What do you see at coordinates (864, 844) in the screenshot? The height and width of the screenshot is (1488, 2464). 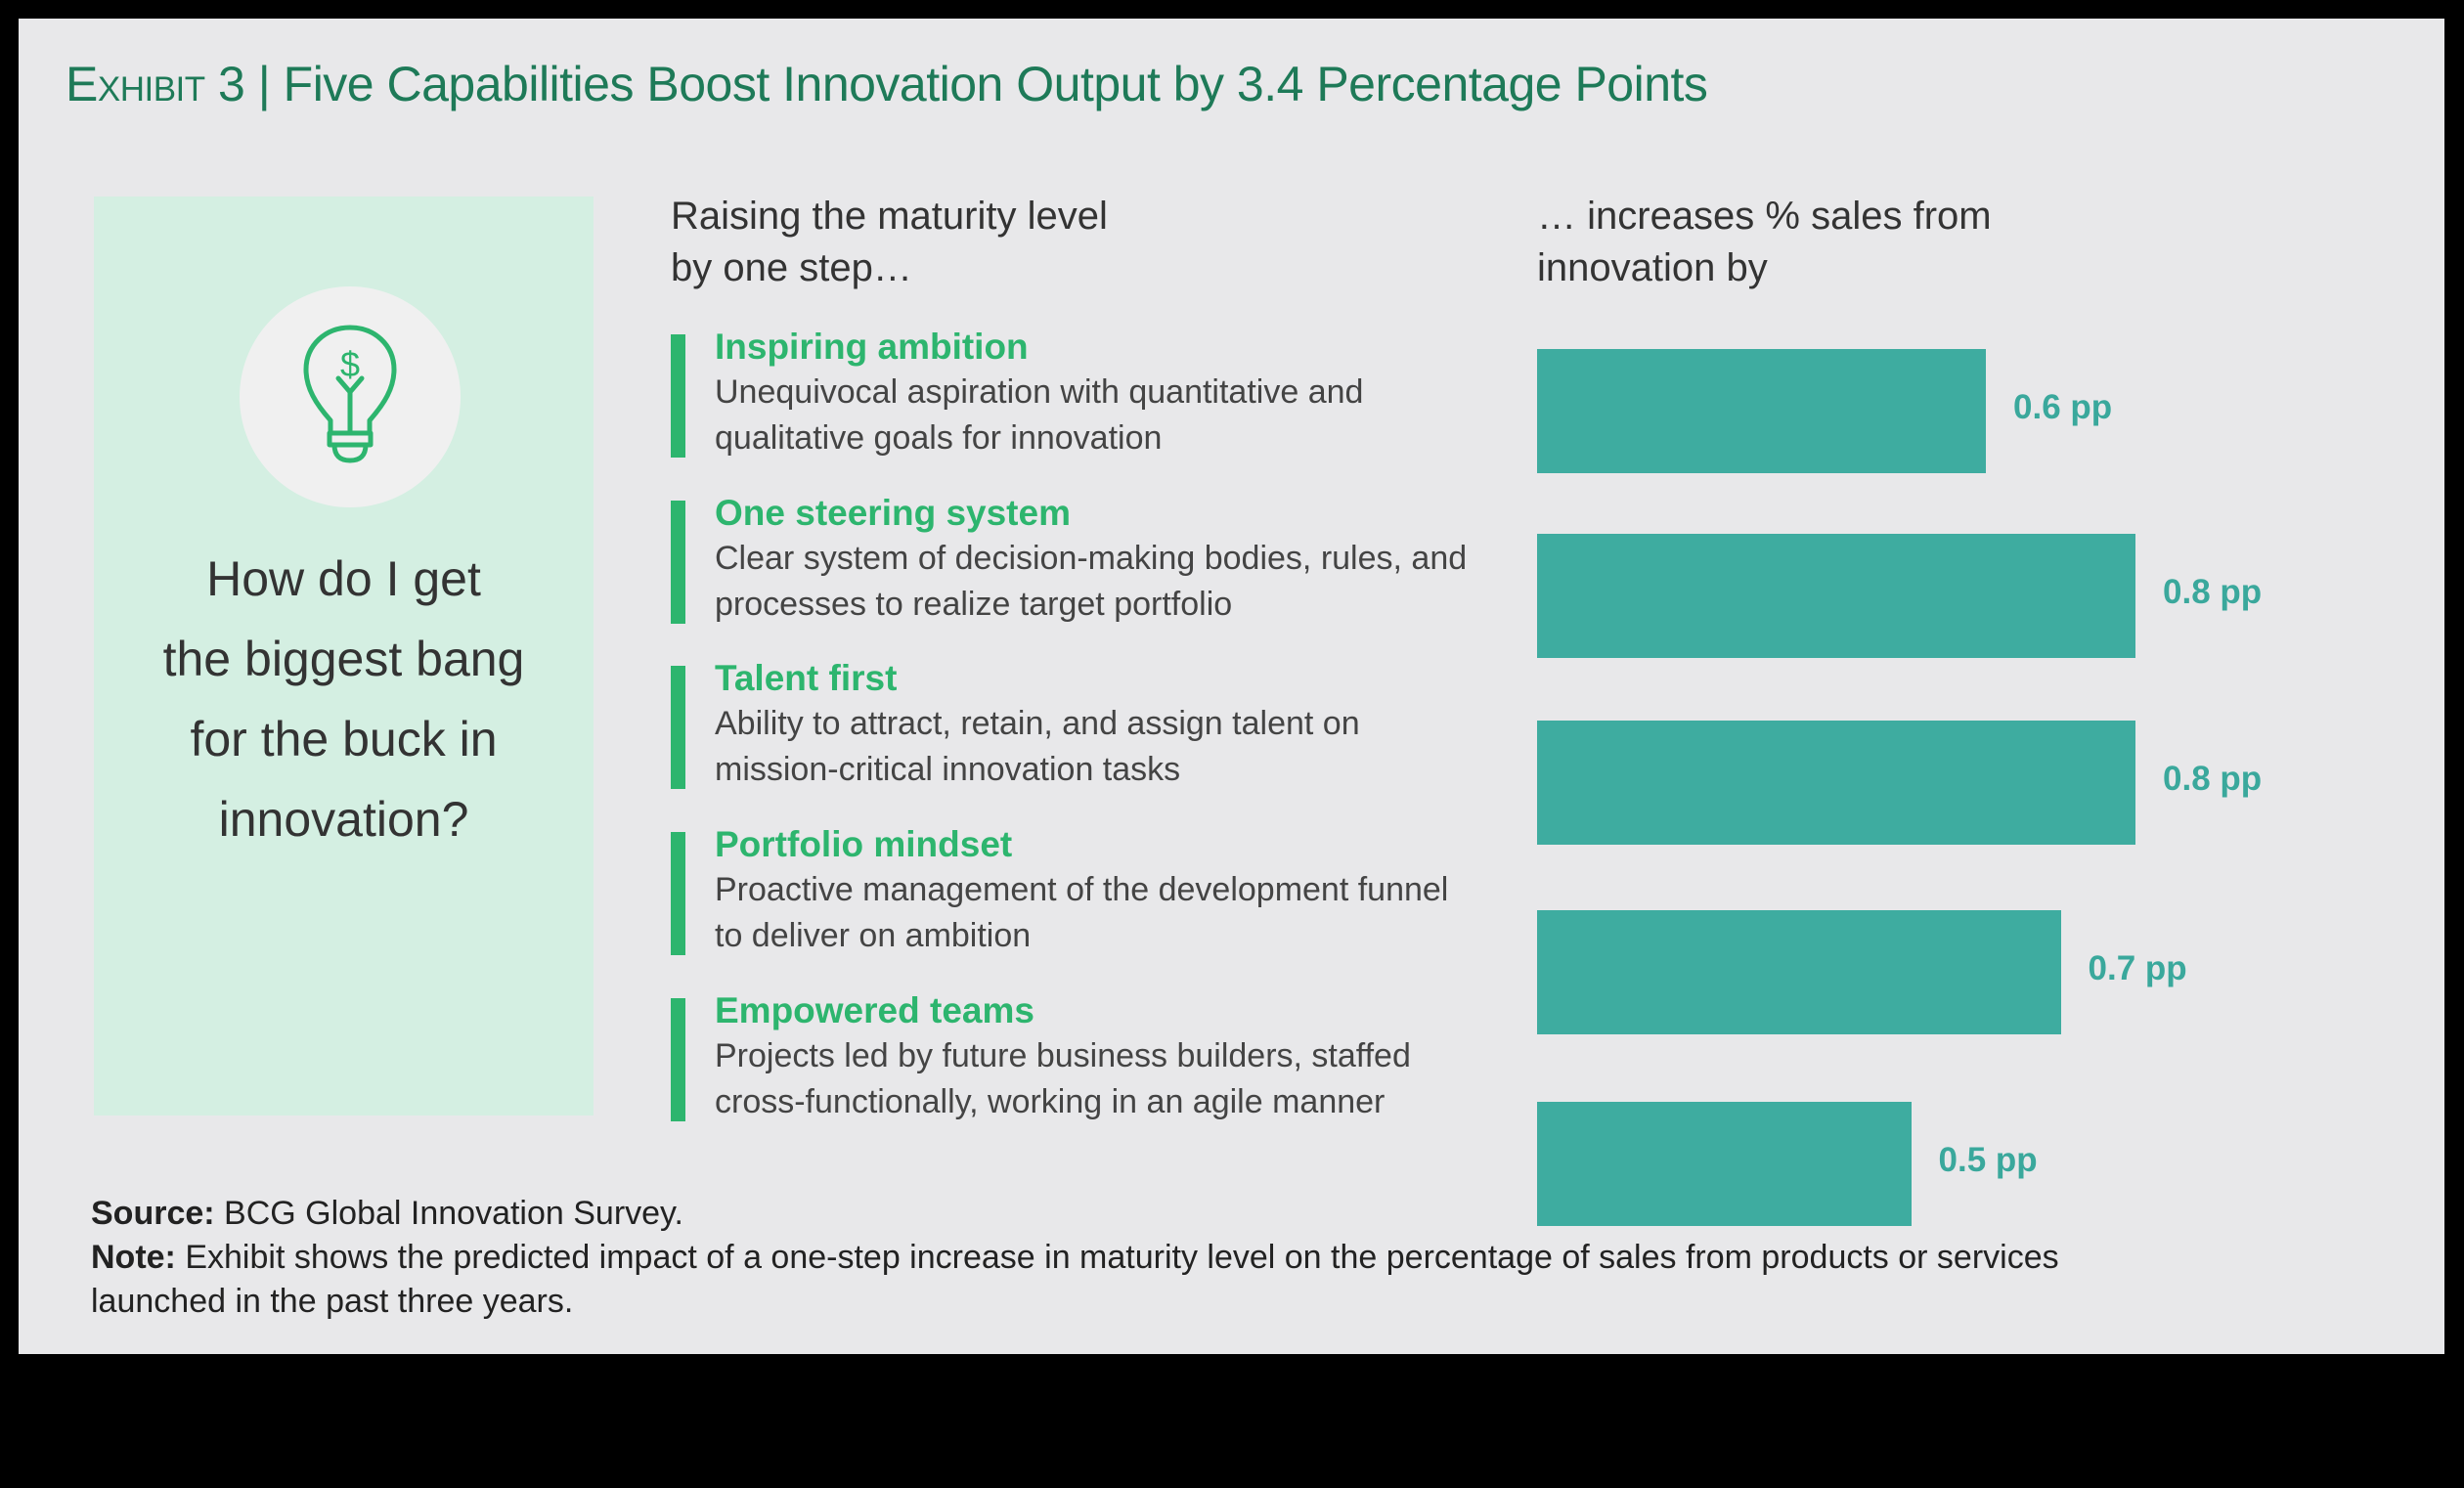 I see `capability-title: Portfolio mindset` at bounding box center [864, 844].